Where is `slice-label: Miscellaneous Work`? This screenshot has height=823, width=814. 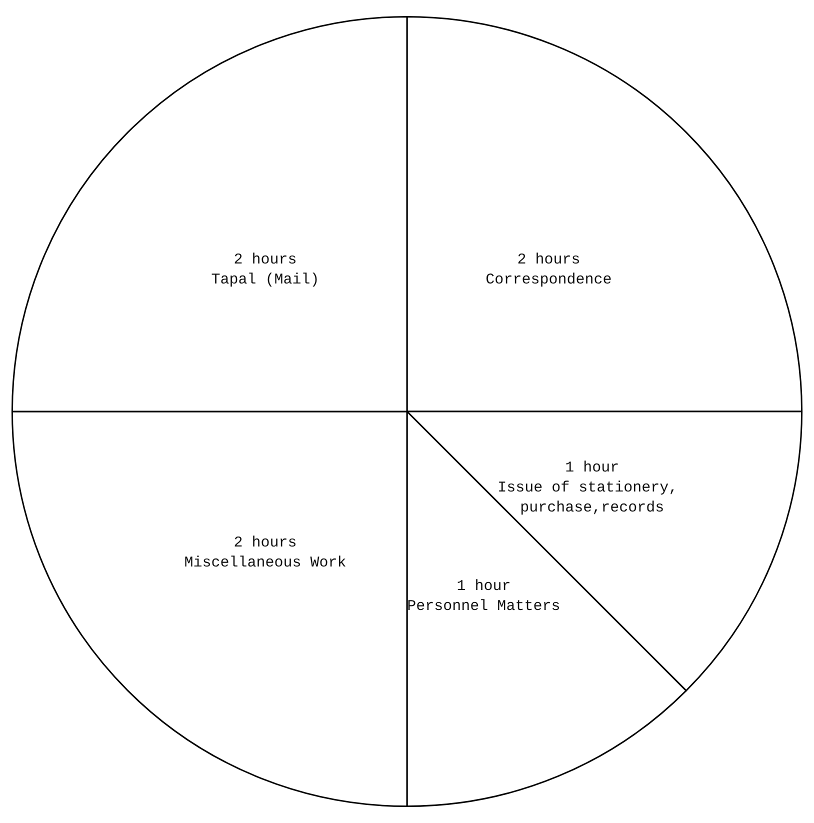
slice-label: Miscellaneous Work is located at coordinates (265, 563).